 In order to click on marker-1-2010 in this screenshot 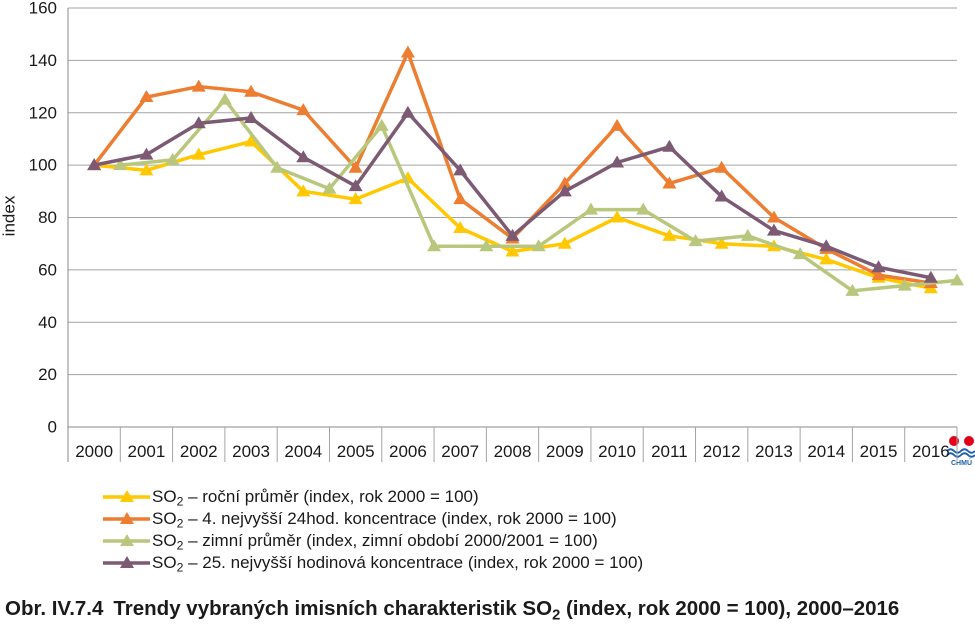, I will do `click(617, 216)`.